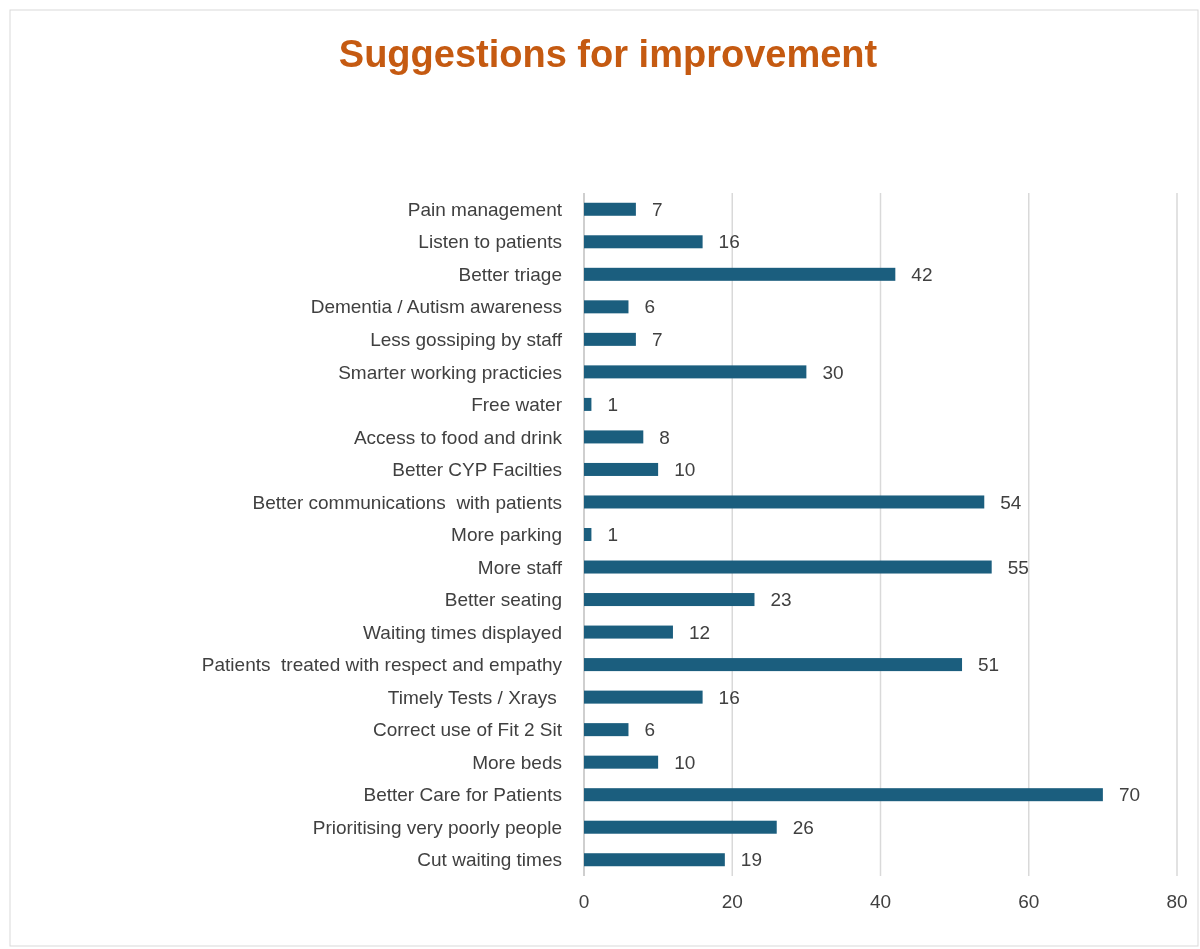 The height and width of the screenshot is (949, 1200). I want to click on y-tick-label: Listen to patients, so click(490, 242).